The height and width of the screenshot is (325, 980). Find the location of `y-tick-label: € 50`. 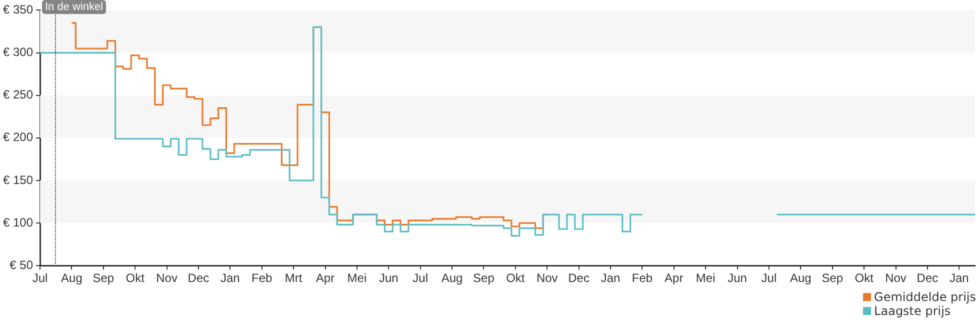

y-tick-label: € 50 is located at coordinates (22, 265).